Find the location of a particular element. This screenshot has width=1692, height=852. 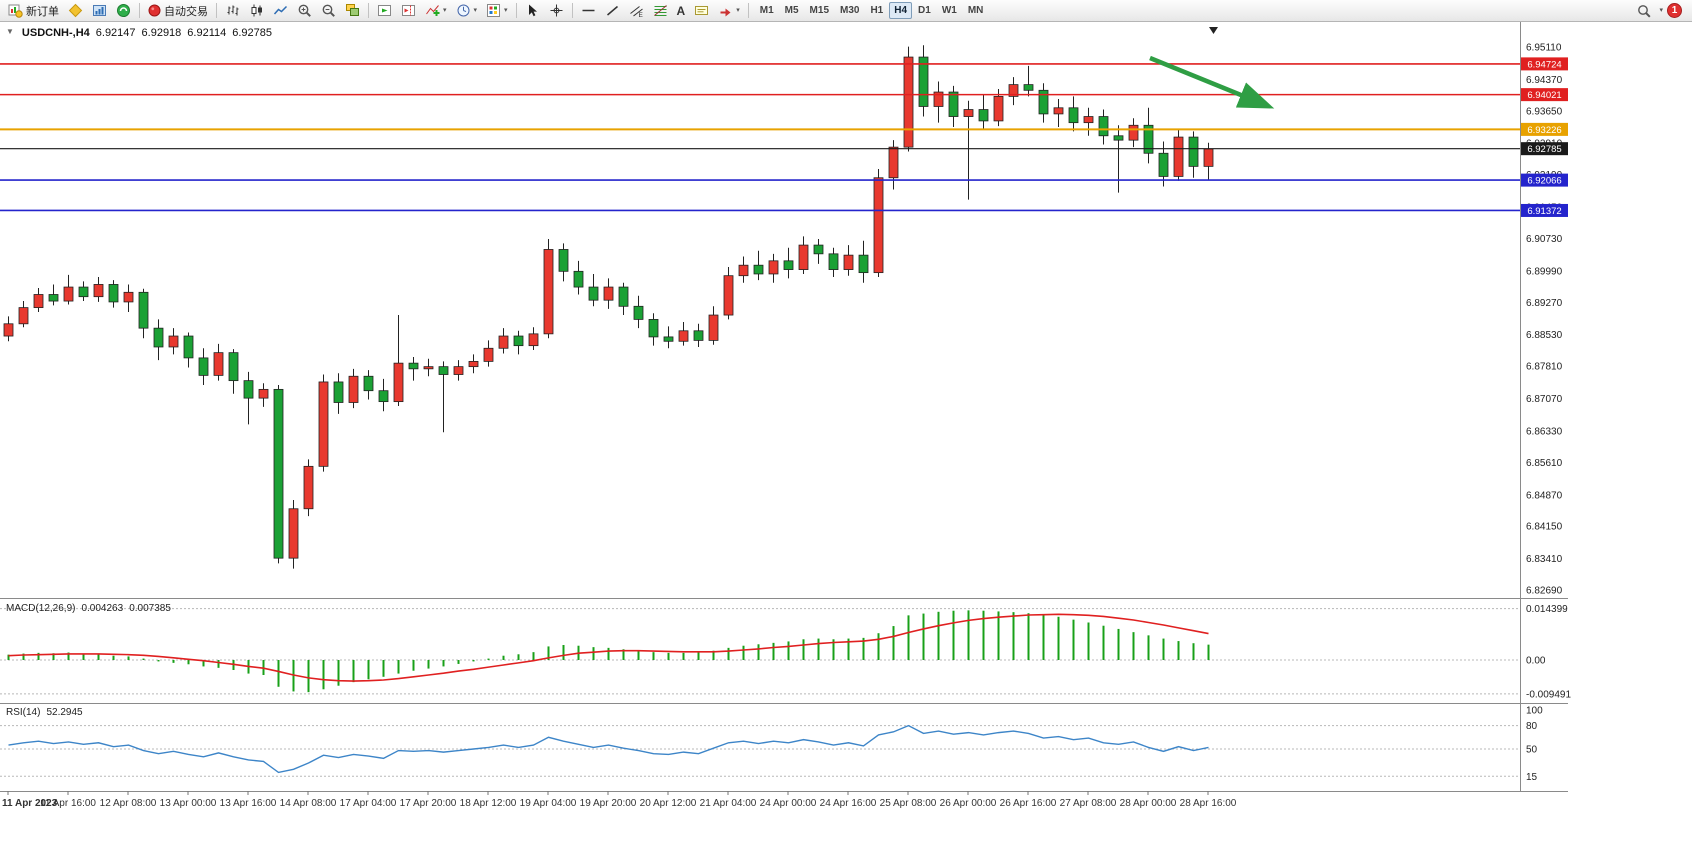

fibonacci-tool-button is located at coordinates (660, 11).